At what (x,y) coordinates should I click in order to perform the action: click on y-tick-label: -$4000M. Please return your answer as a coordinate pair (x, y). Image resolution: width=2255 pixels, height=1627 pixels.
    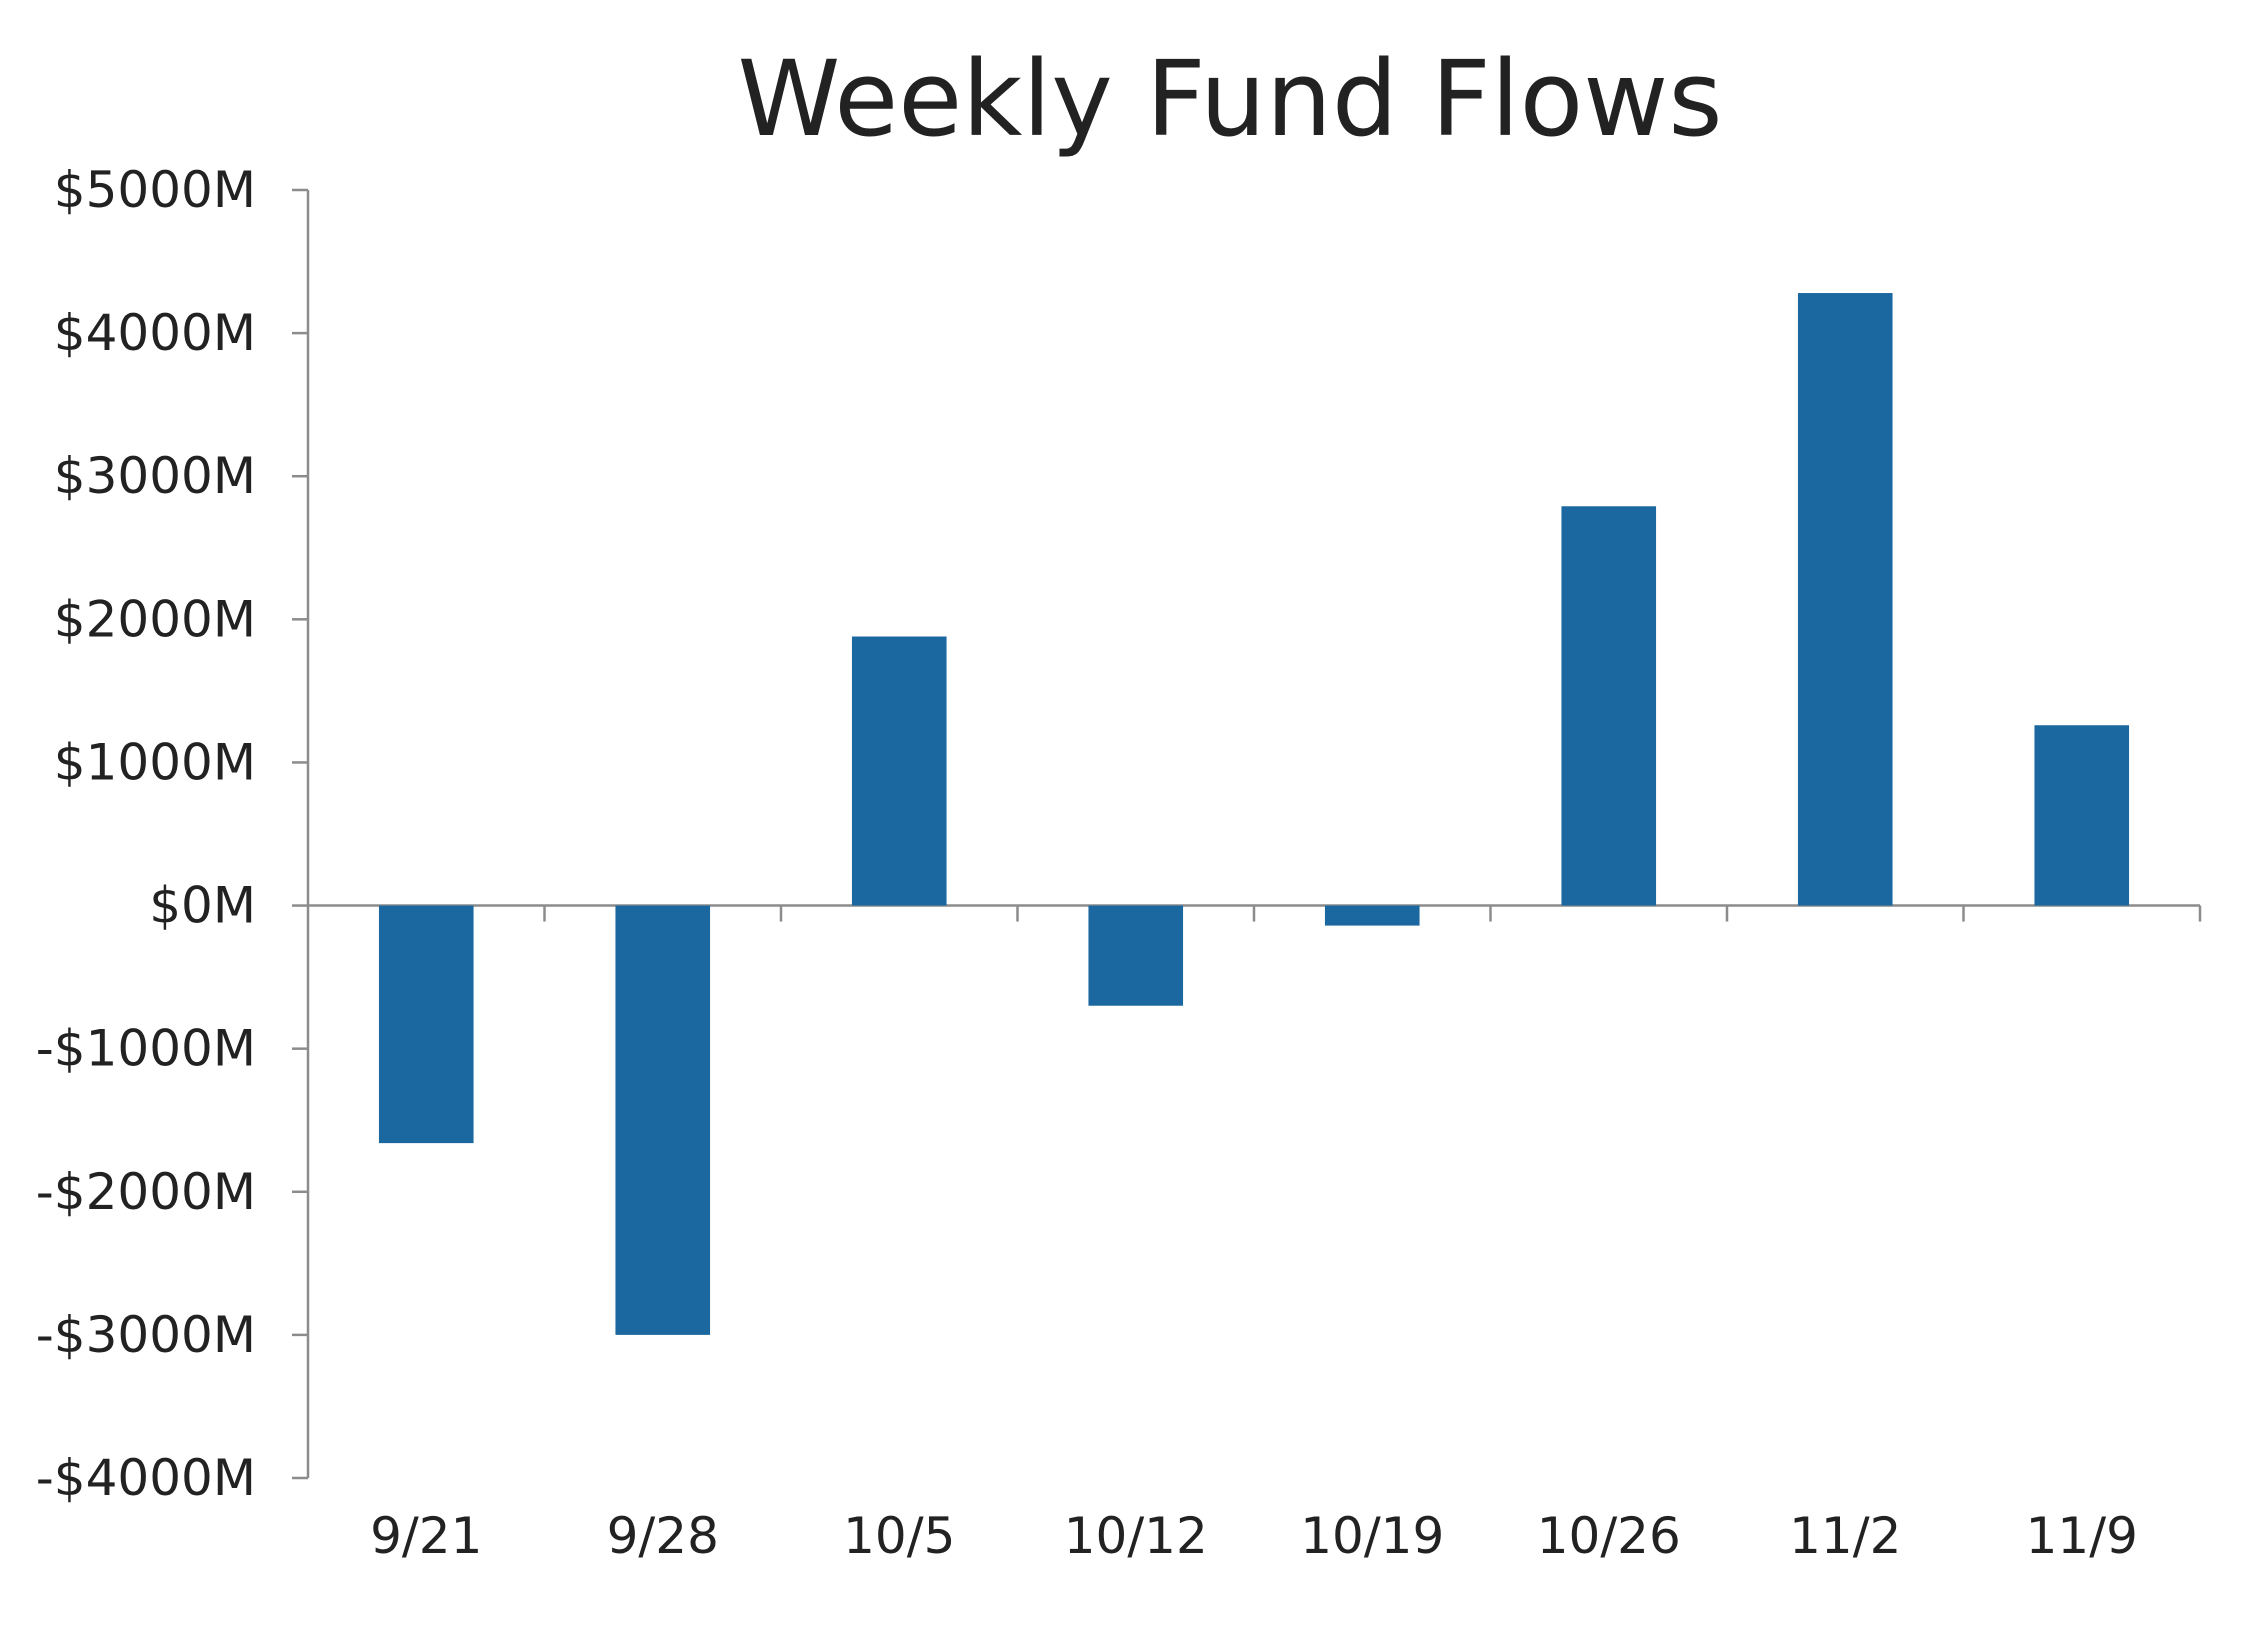
    Looking at the image, I should click on (146, 1478).